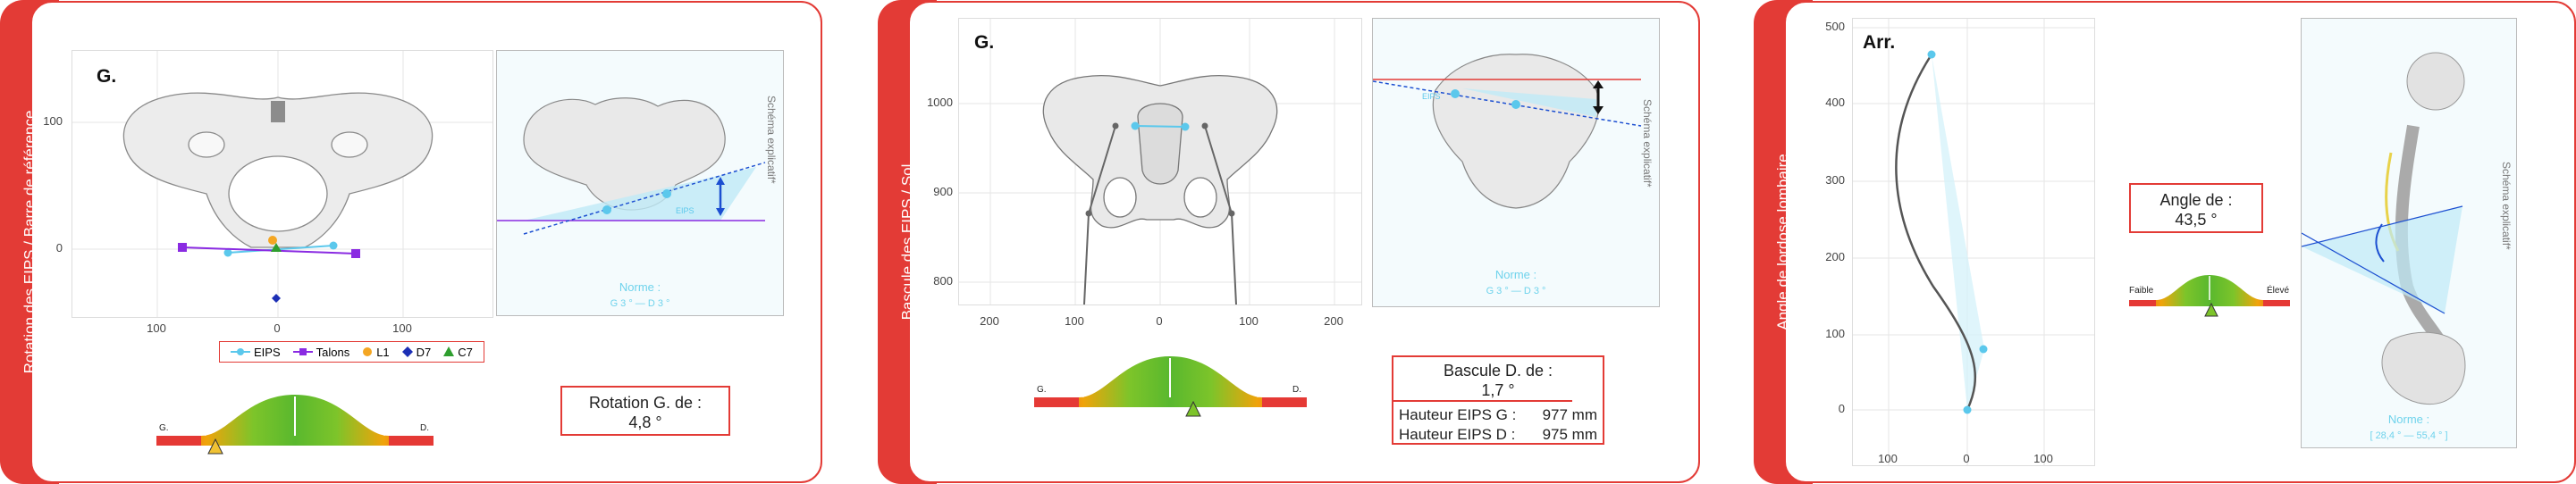 The image size is (2576, 484). I want to click on rotation-value-box: Rotation G. de : 4,8 °, so click(645, 411).